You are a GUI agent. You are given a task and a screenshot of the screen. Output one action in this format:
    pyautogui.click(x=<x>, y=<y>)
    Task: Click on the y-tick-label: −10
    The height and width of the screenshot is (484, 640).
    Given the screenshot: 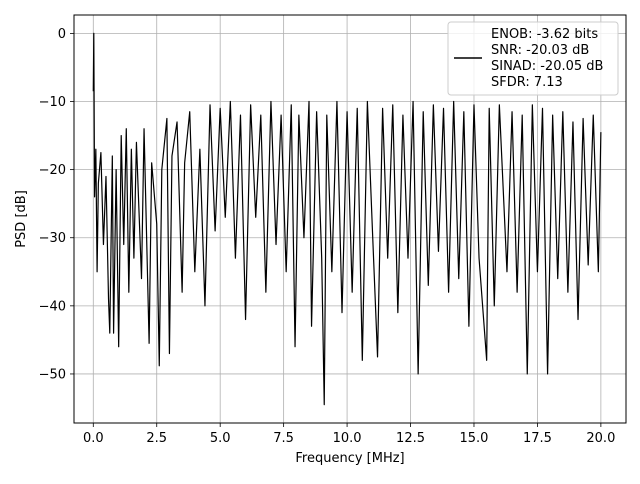 What is the action you would take?
    pyautogui.click(x=52, y=102)
    